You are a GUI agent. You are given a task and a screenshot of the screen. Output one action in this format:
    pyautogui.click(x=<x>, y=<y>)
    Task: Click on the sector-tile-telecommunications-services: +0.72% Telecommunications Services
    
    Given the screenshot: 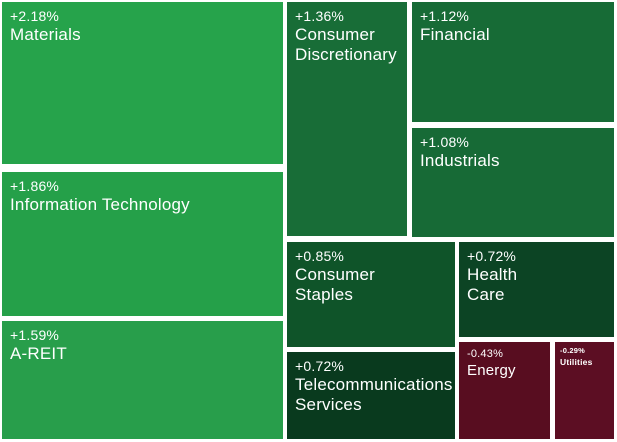 What is the action you would take?
    pyautogui.click(x=371, y=395)
    